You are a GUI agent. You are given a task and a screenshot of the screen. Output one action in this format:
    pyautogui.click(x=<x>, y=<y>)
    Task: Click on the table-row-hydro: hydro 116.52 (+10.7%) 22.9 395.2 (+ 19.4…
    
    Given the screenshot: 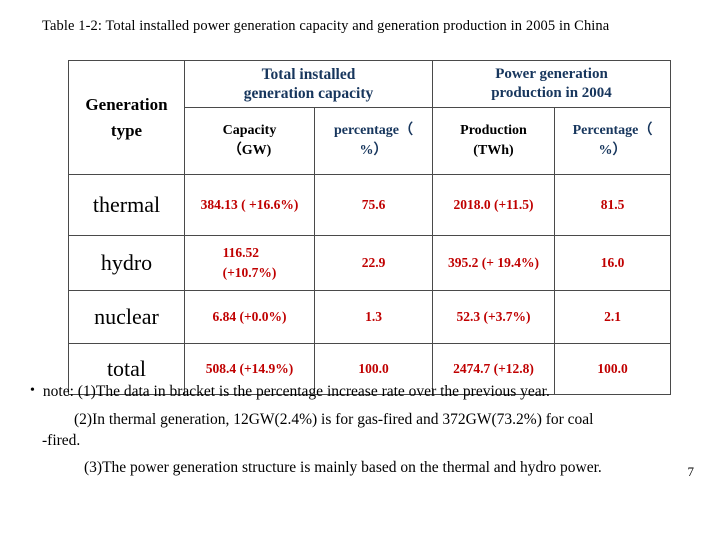 What is the action you would take?
    pyautogui.click(x=369, y=263)
    